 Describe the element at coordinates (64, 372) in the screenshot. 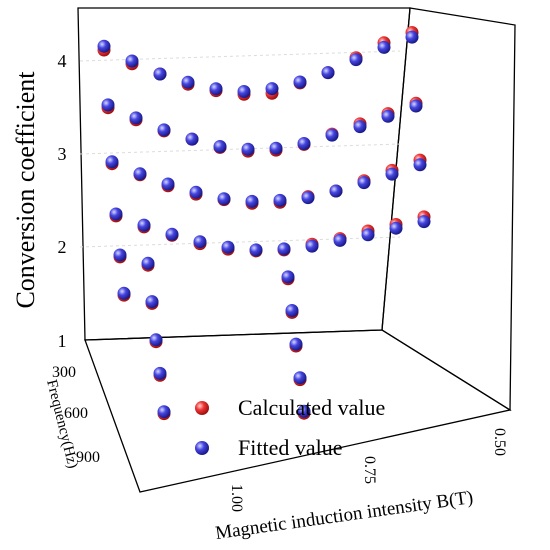

I see `y-tick-label: 300` at that location.